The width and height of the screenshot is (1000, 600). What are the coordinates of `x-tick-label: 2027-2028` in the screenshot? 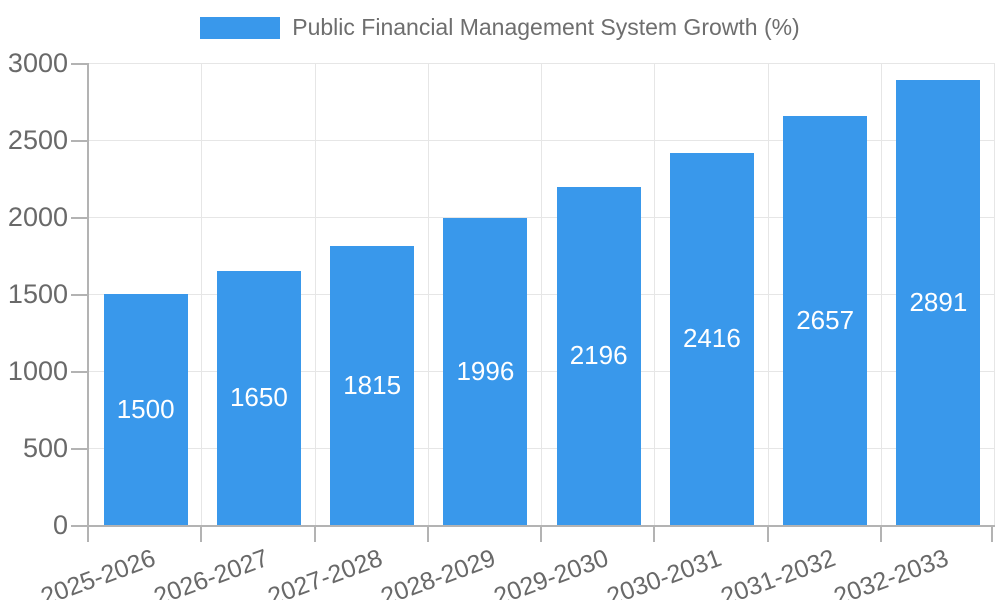 It's located at (324, 572).